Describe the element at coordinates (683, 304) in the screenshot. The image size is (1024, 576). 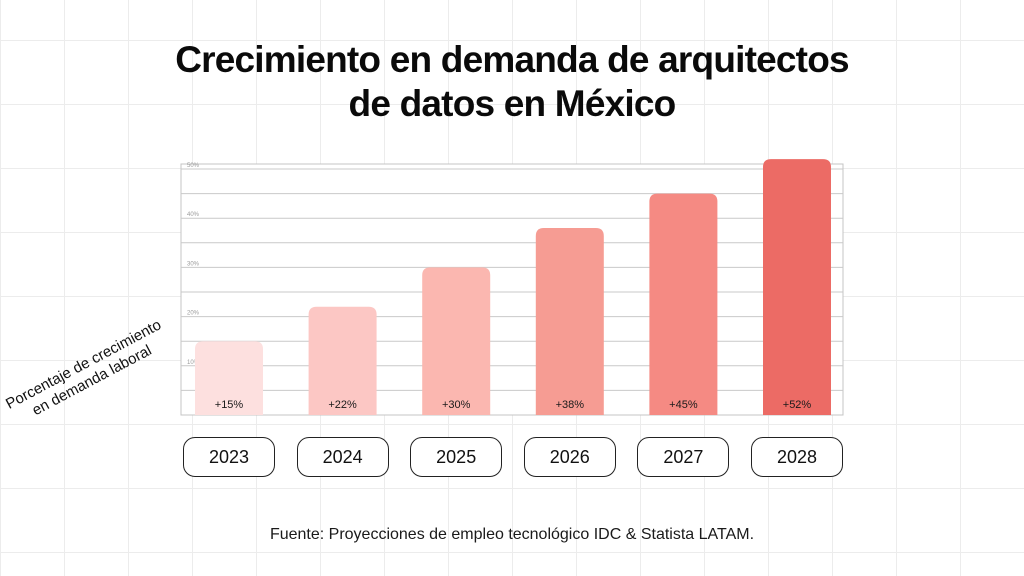
I see `bar-2027` at that location.